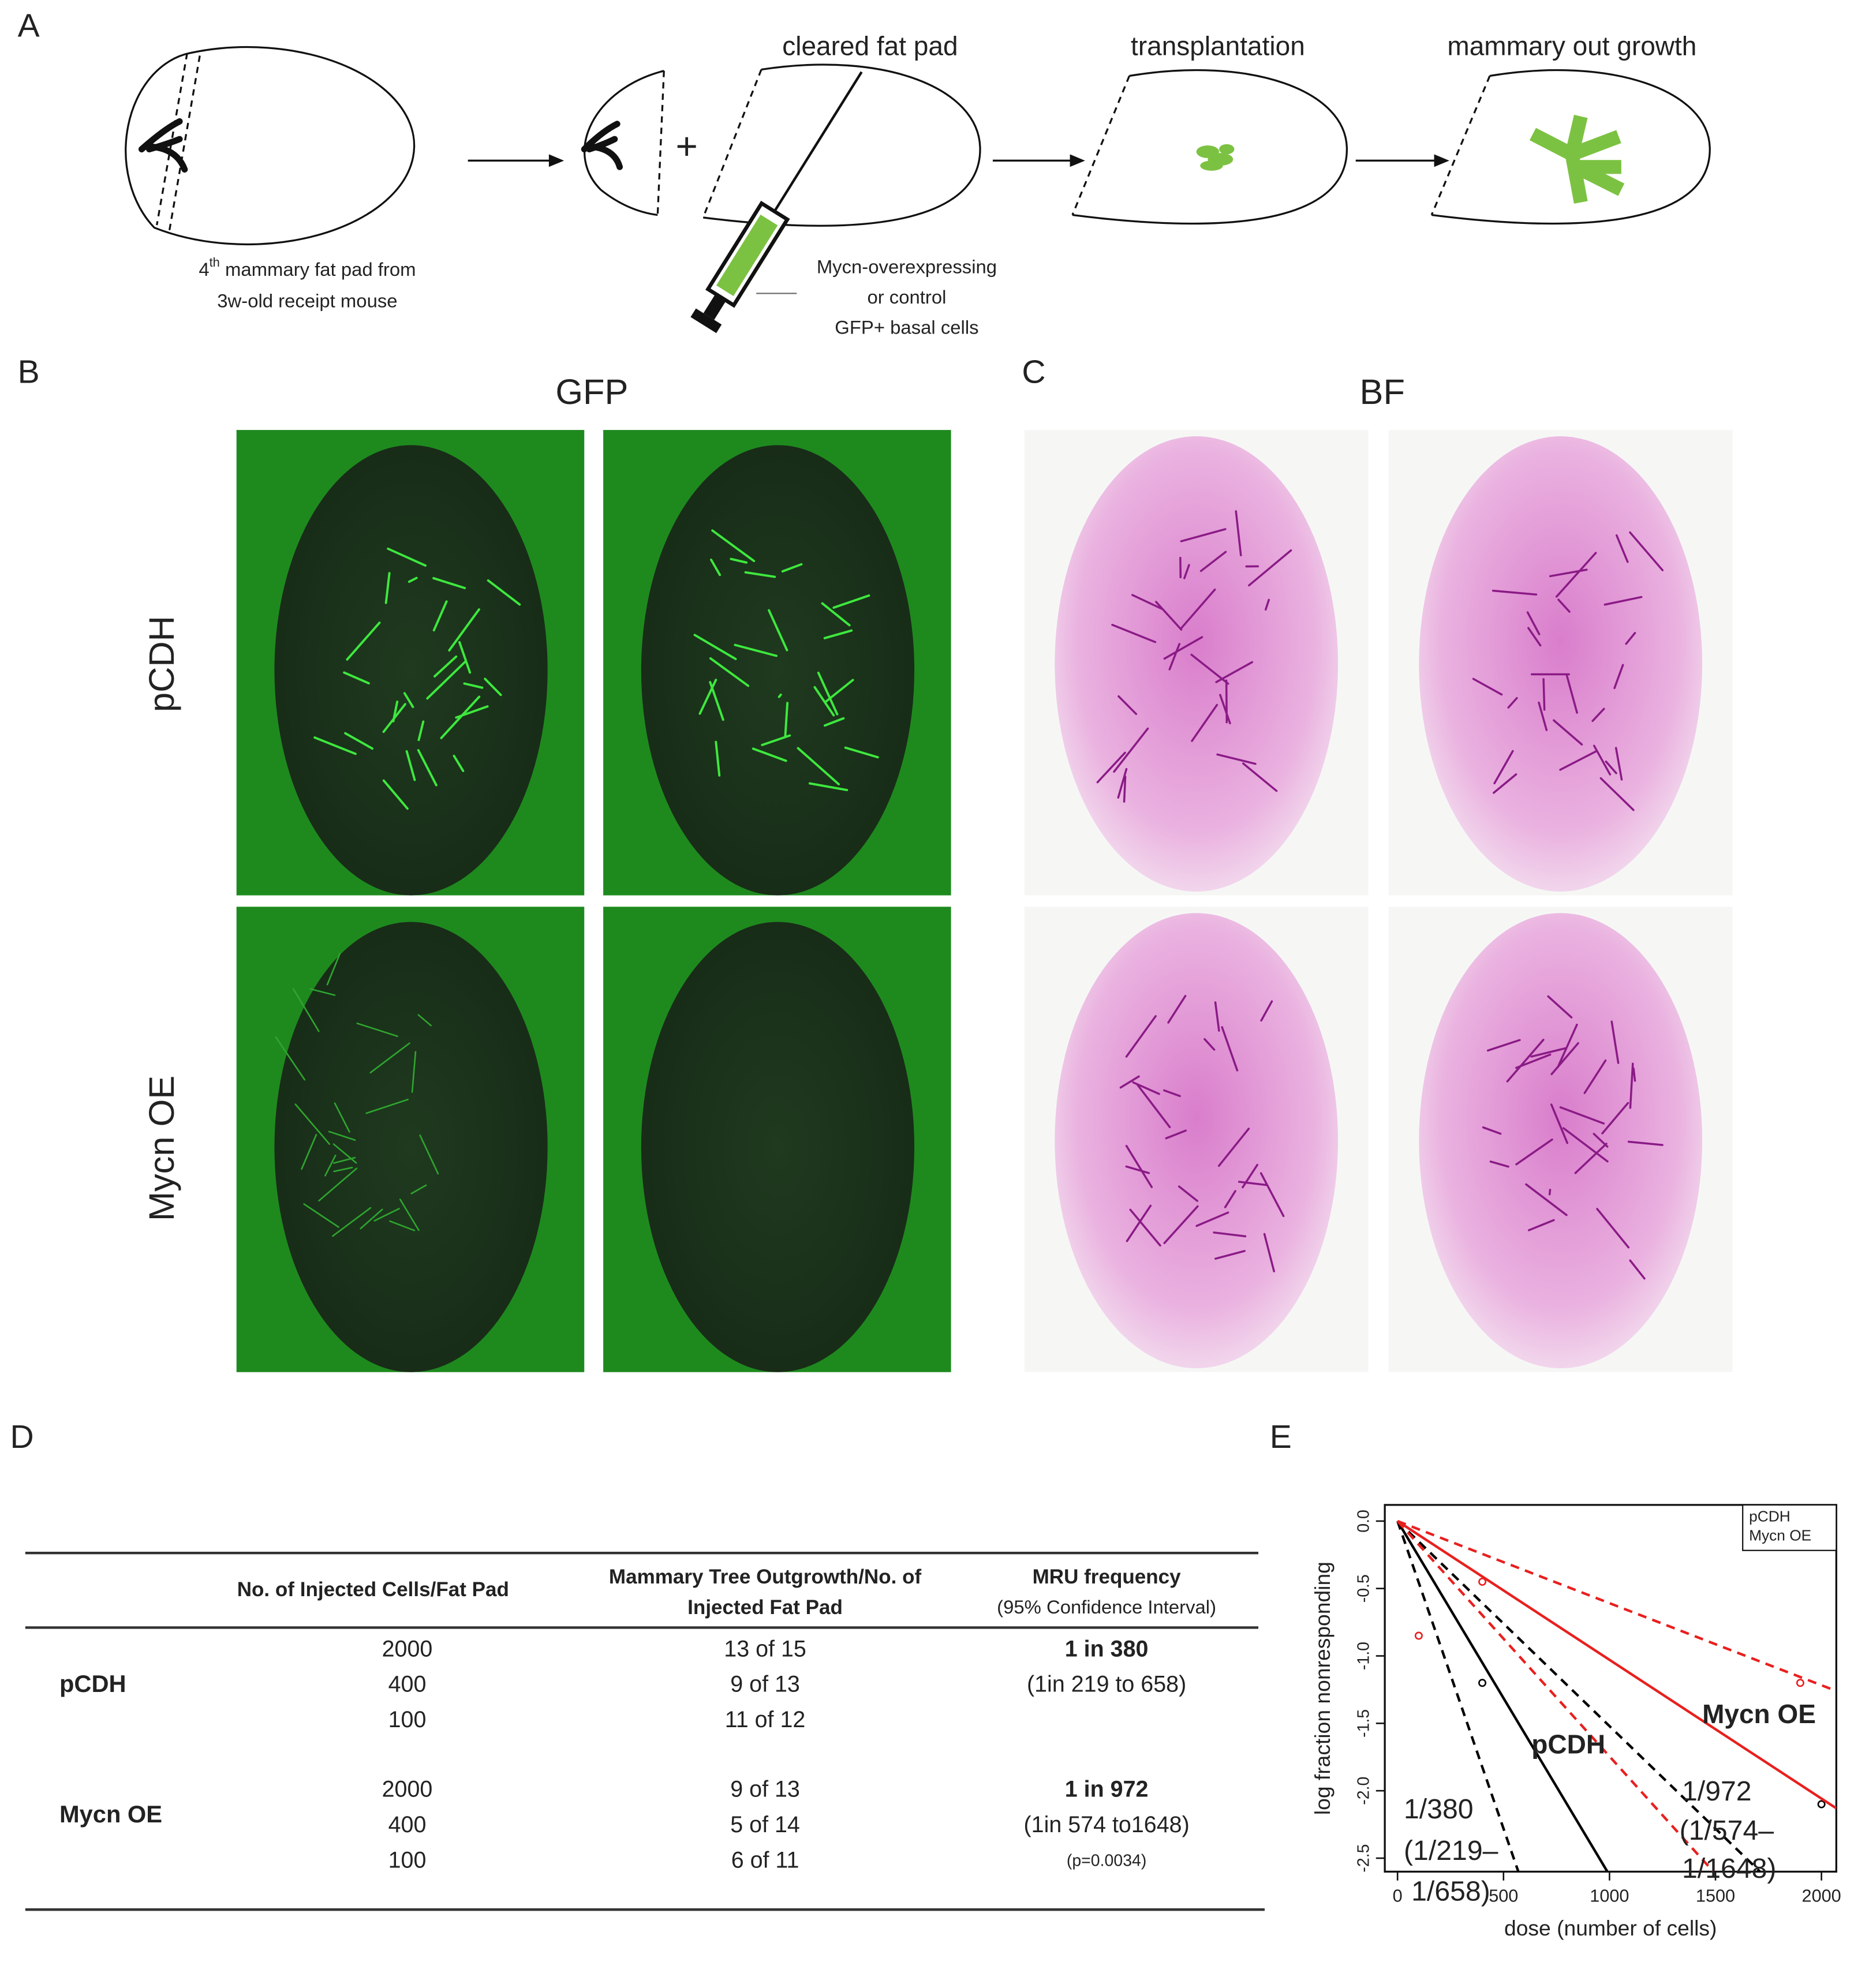  What do you see at coordinates (29, 372) in the screenshot?
I see `panel-letter: B` at bounding box center [29, 372].